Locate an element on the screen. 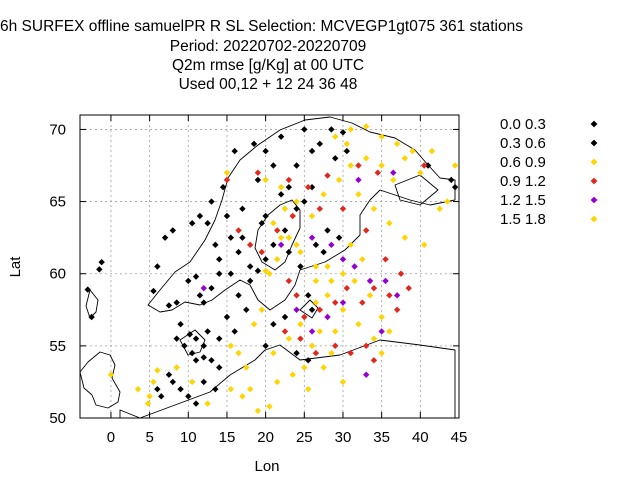 The height and width of the screenshot is (480, 640). y-axis-tick-labels: 50 55 60 65 70 is located at coordinates (57, 274).